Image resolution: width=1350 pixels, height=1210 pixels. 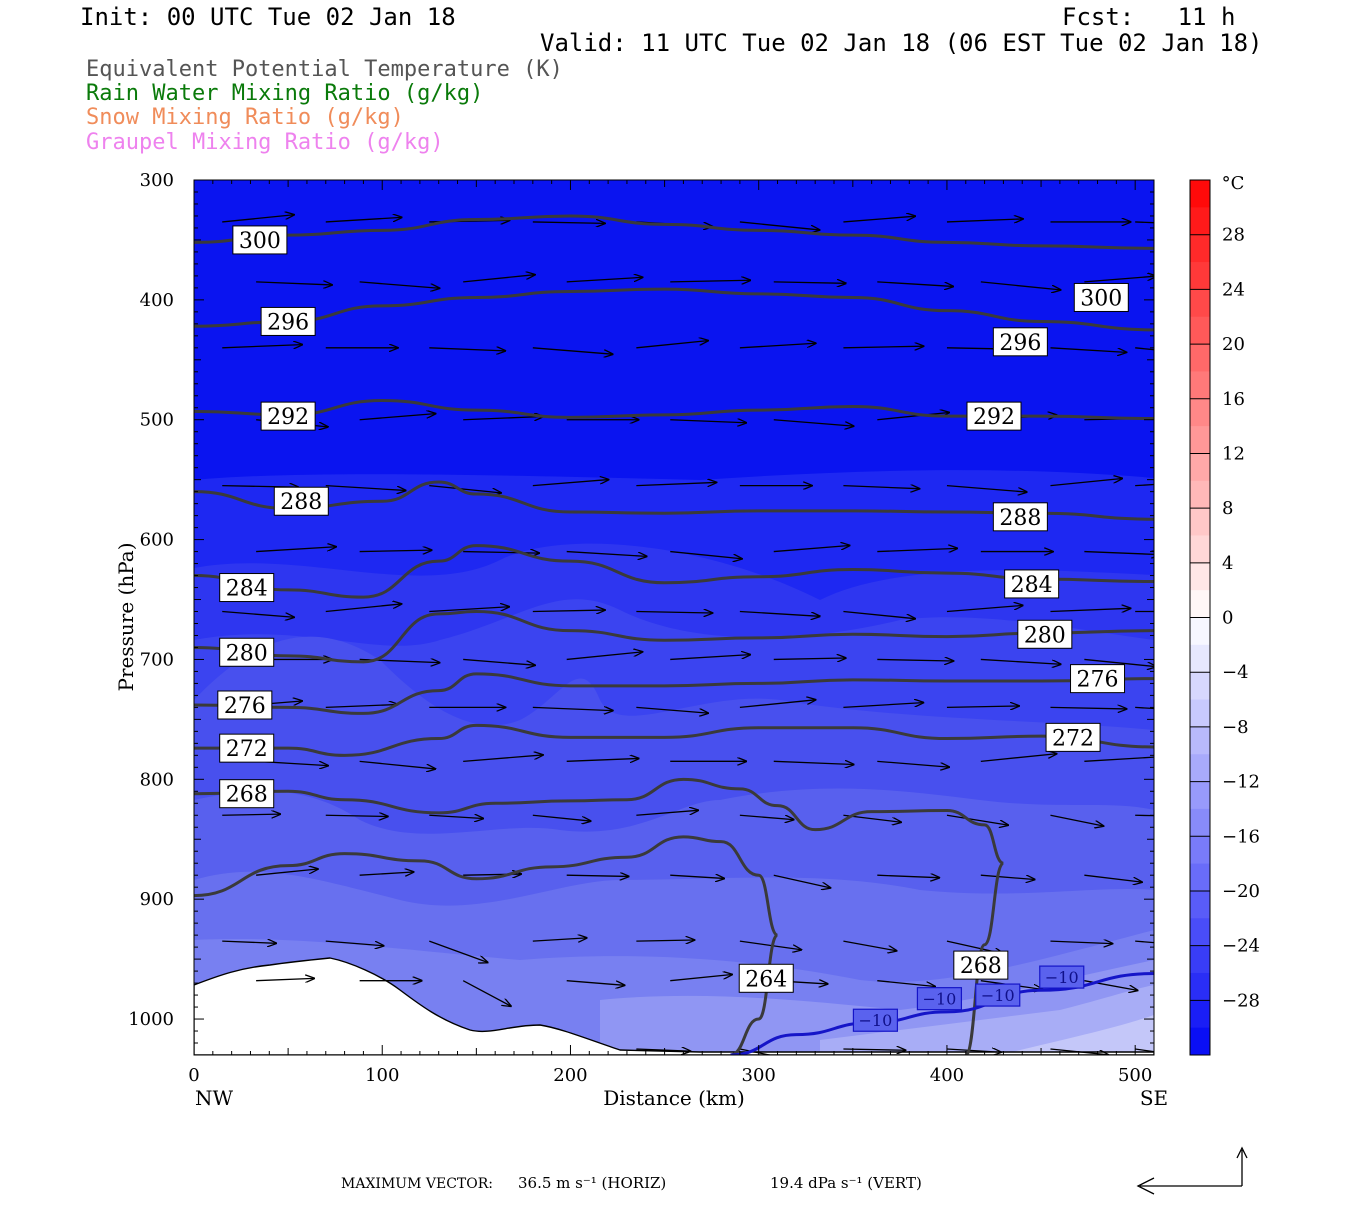 I want to click on reference-vector-icon, so click(x=1192, y=1170).